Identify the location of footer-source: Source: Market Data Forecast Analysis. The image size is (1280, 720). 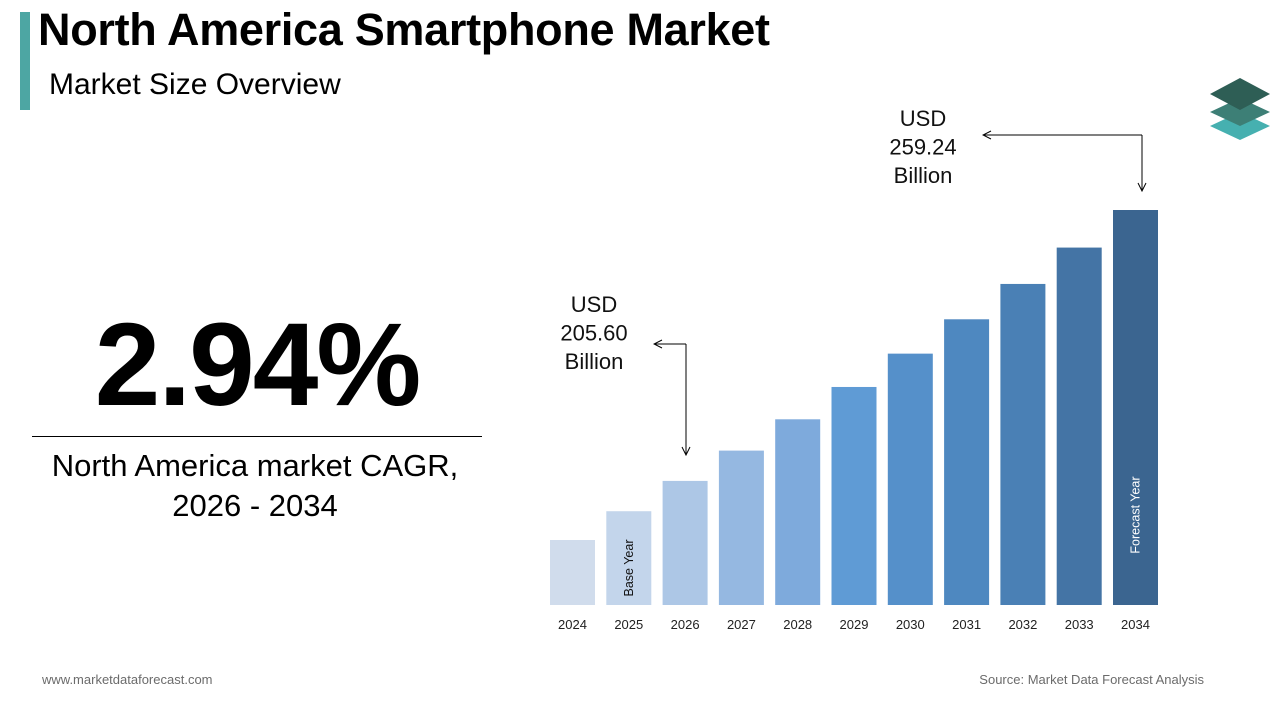
(1091, 679).